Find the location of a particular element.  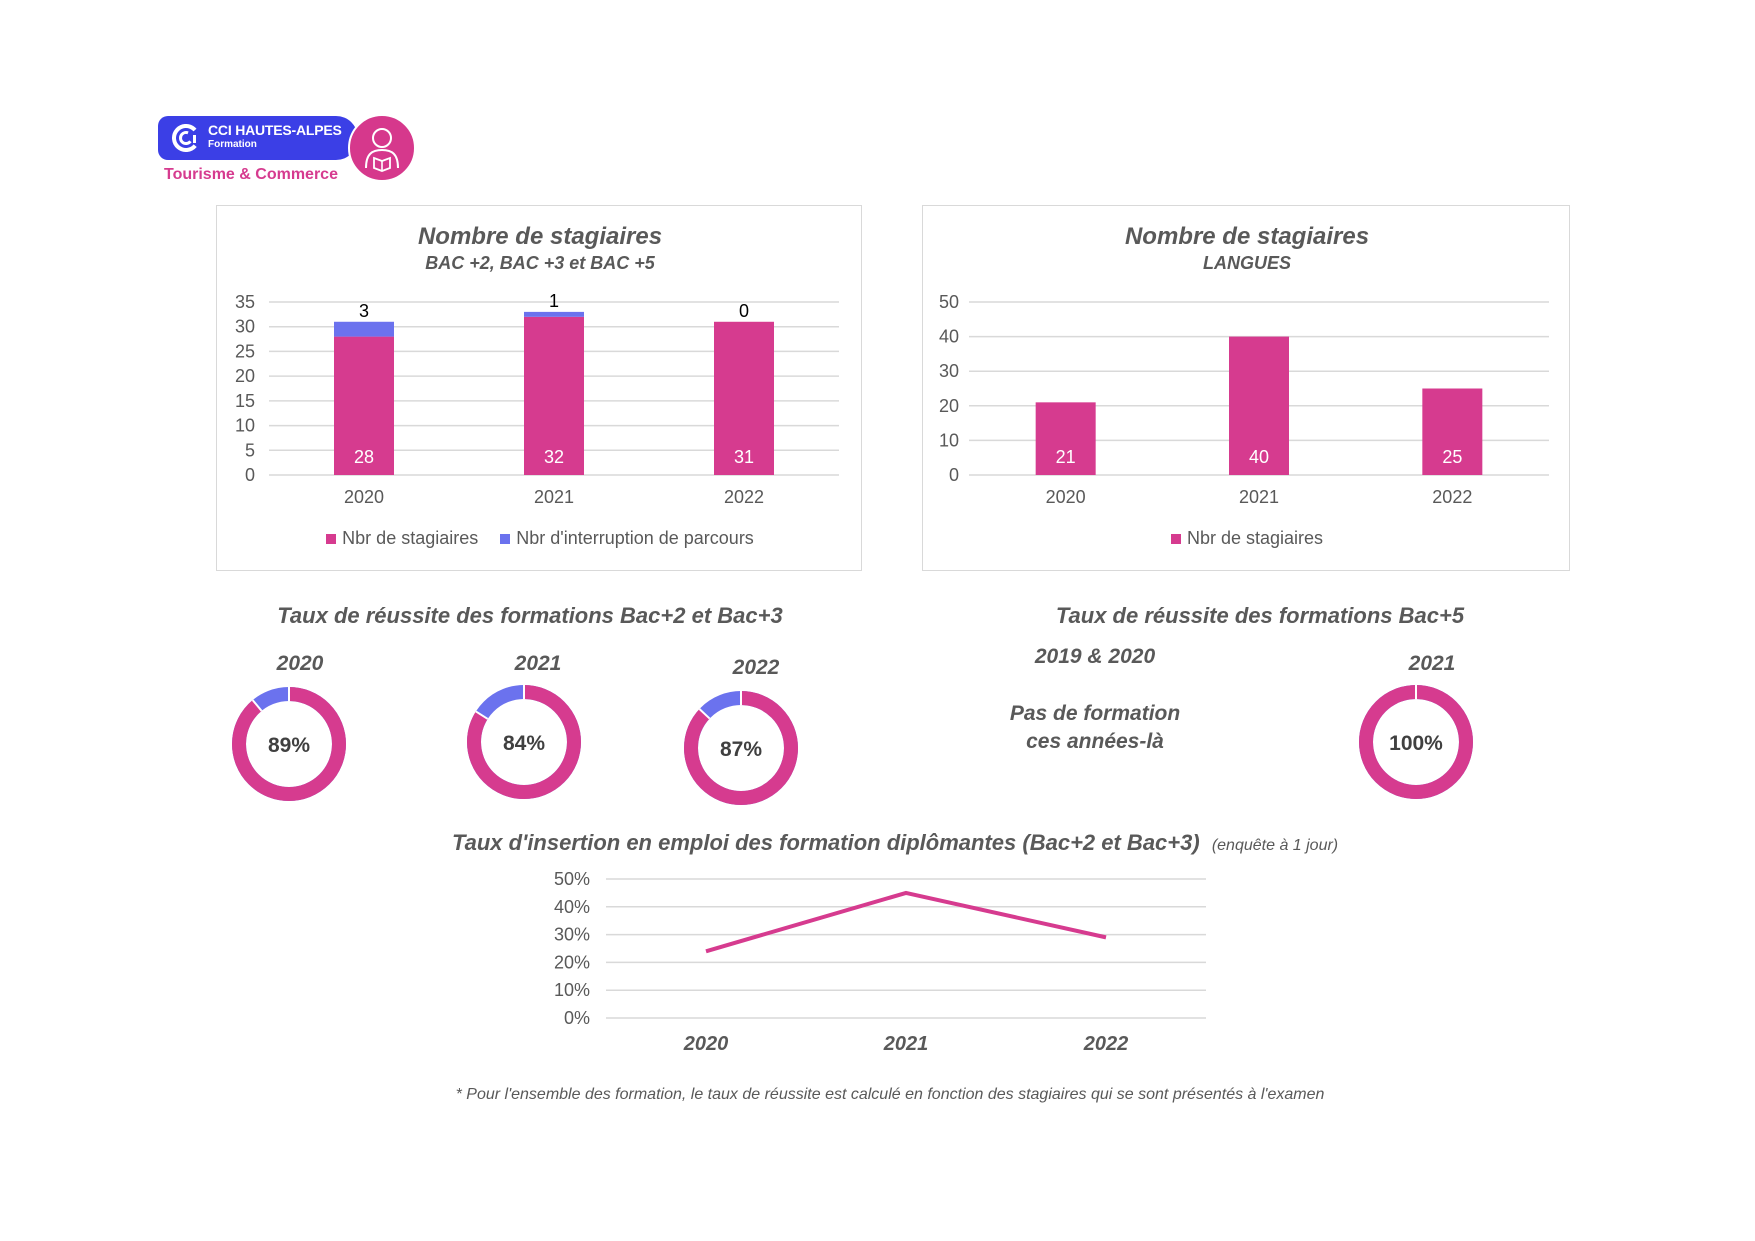

legend-label: Nbr d'interruption de parcours is located at coordinates (635, 538).